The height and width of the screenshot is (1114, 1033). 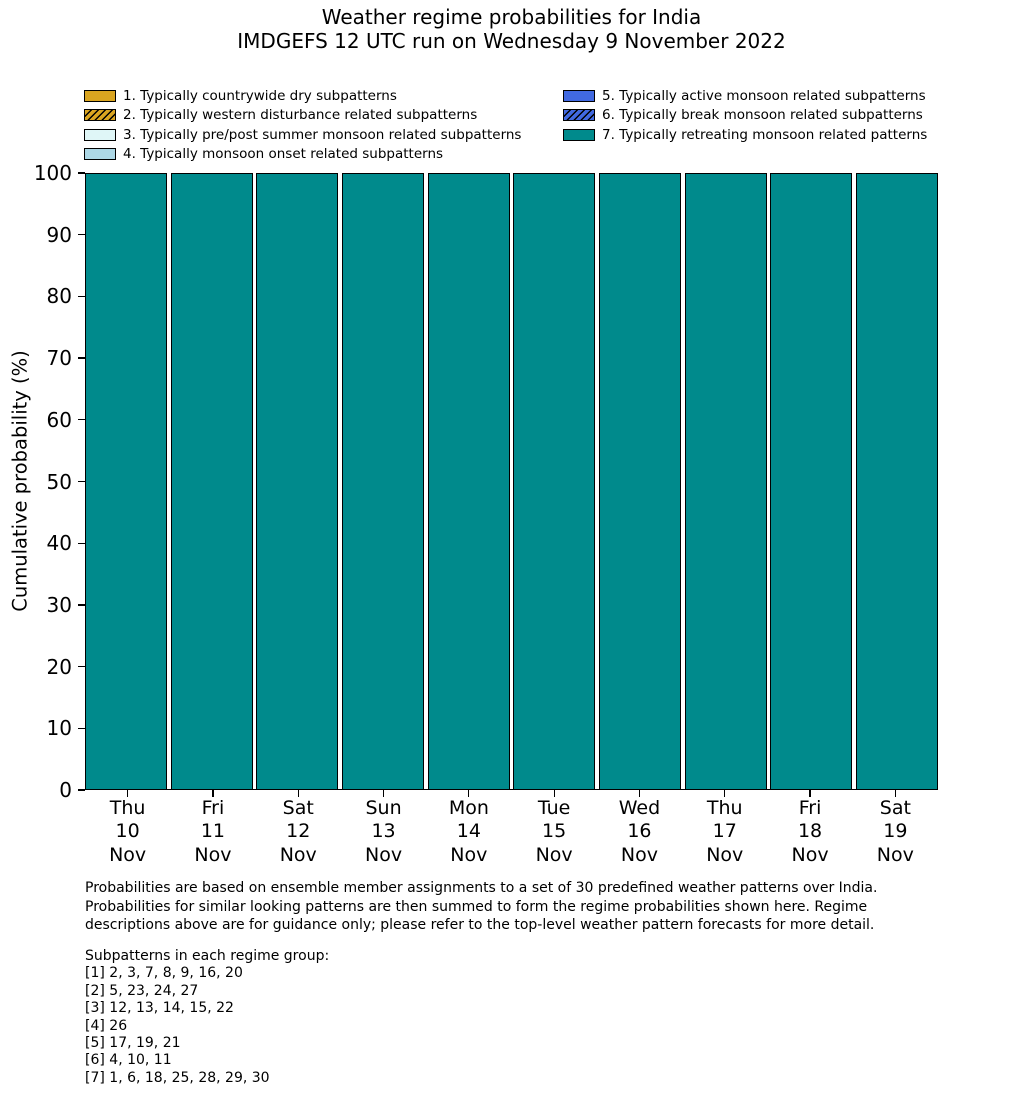 What do you see at coordinates (554, 808) in the screenshot?
I see `x-tick-label-line: Tue` at bounding box center [554, 808].